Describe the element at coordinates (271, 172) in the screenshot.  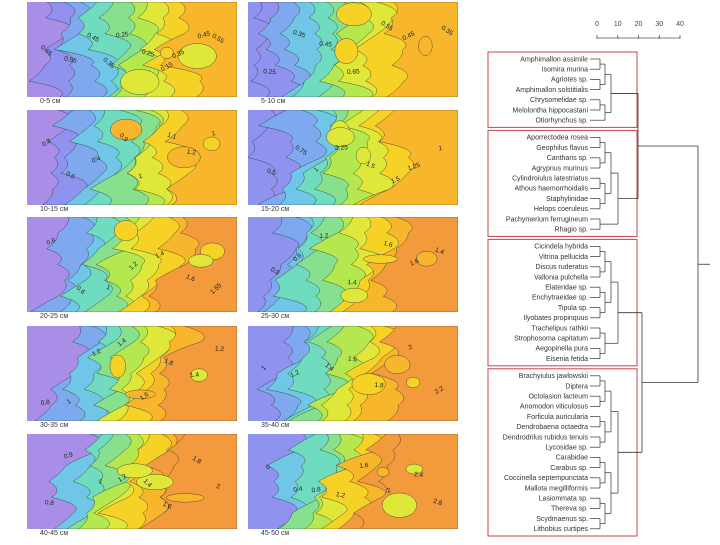
I see `contour-label: 0.5` at that location.